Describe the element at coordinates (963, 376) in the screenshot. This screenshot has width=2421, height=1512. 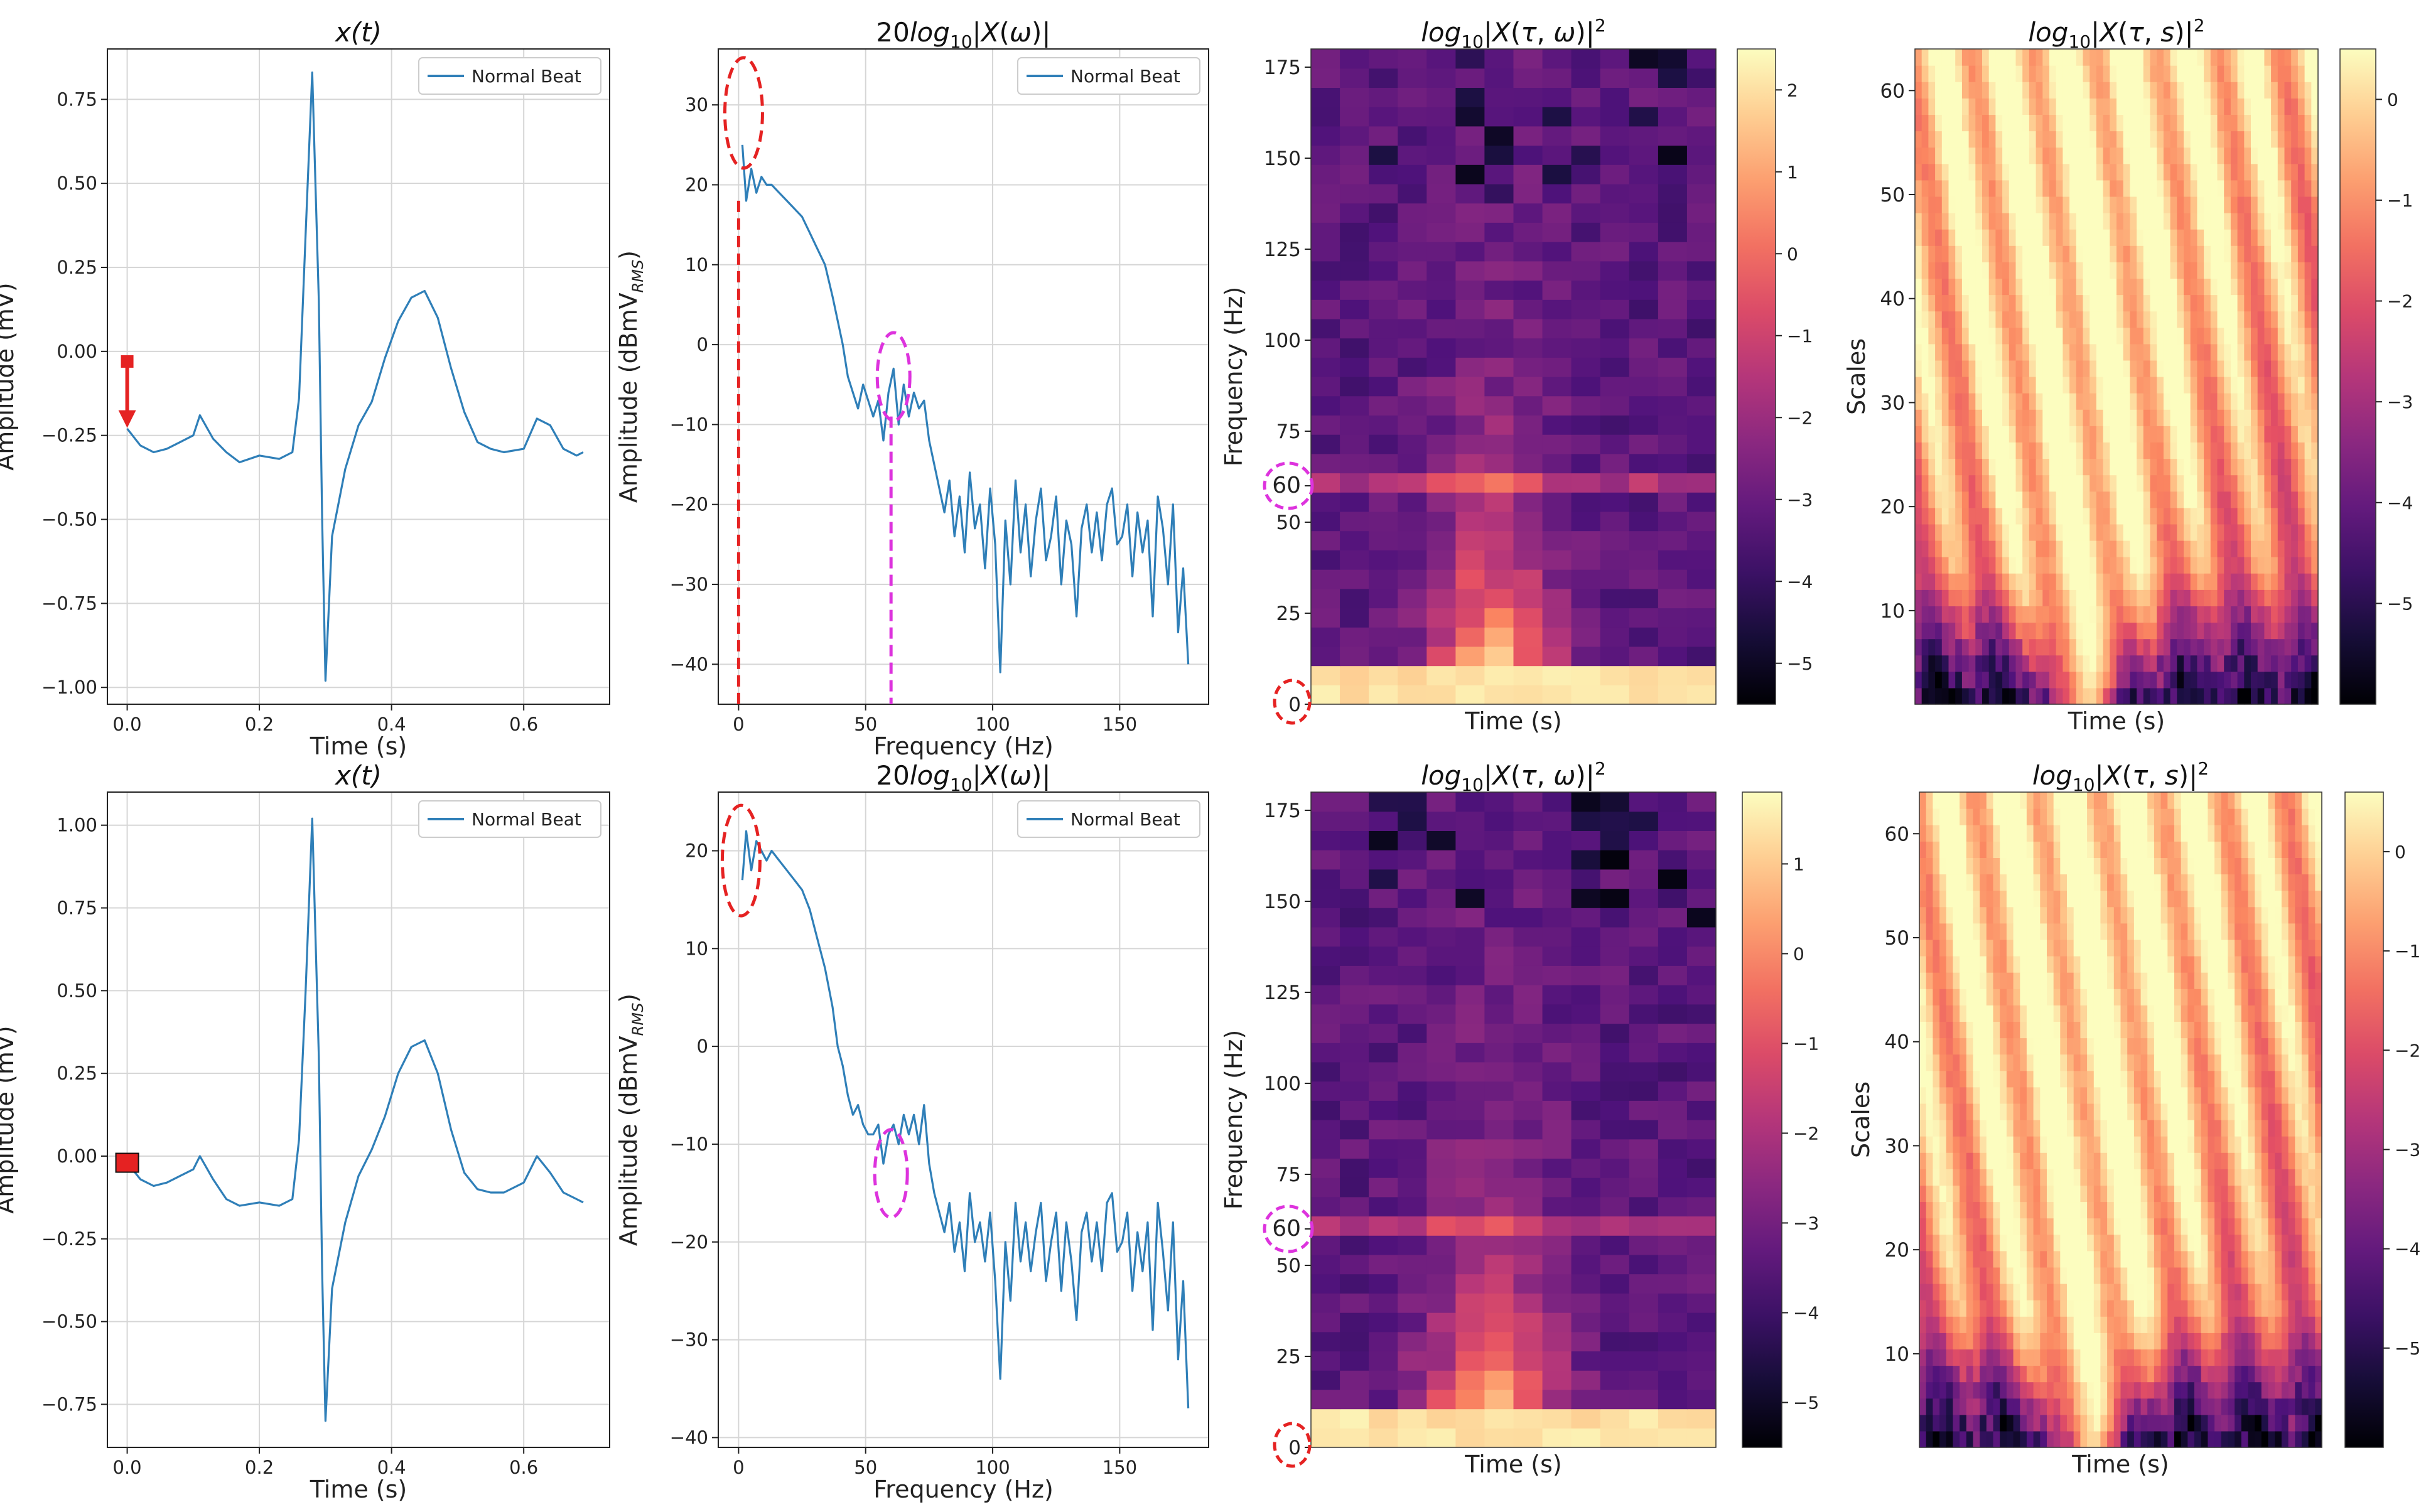
I see `plot-frame` at that location.